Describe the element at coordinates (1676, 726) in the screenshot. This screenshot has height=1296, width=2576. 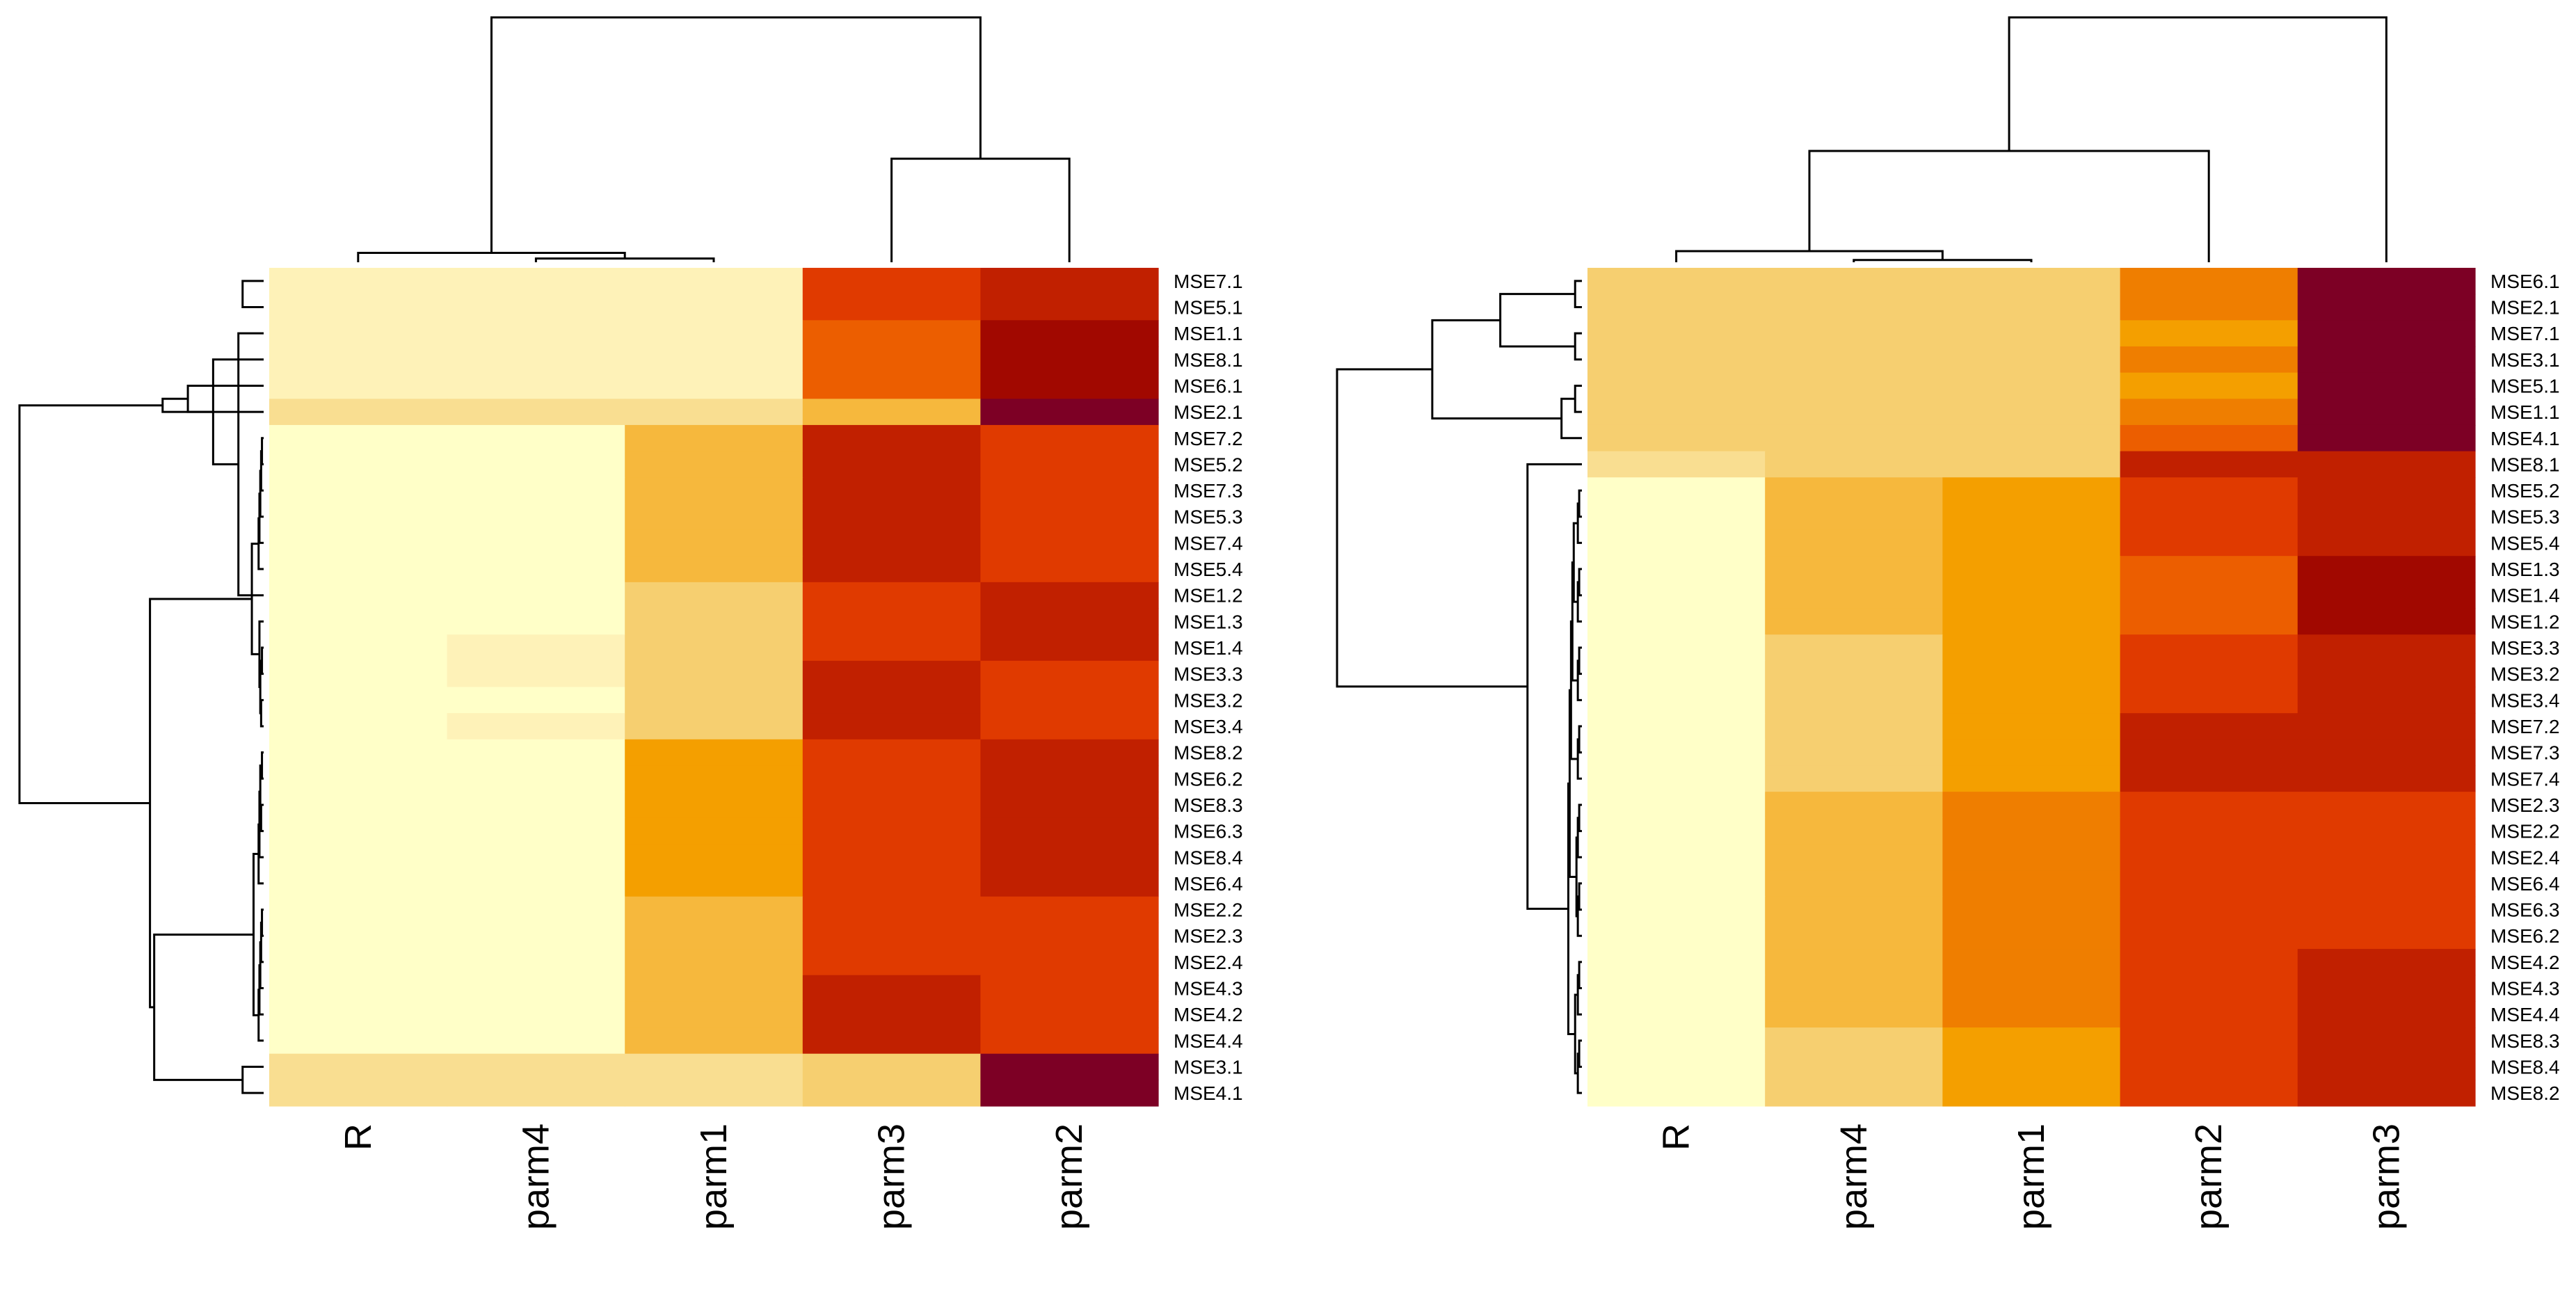
I see `right-cell-MSE7.2-R` at that location.